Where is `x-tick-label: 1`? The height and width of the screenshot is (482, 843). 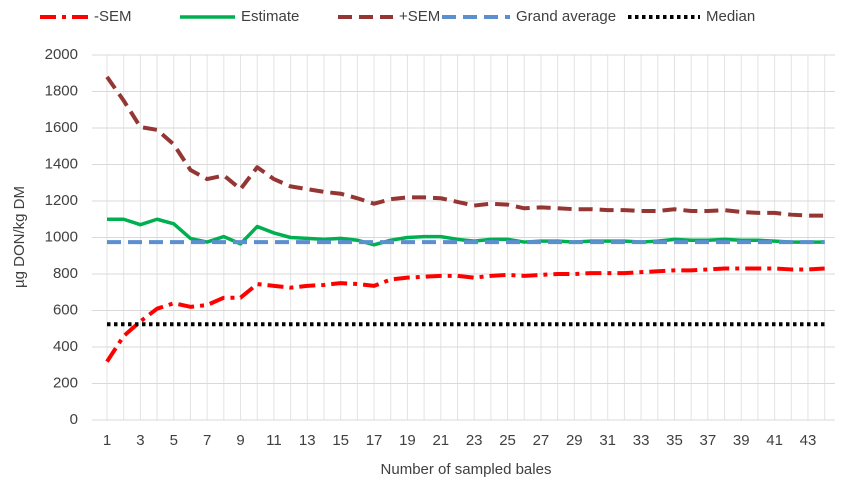 x-tick-label: 1 is located at coordinates (107, 440).